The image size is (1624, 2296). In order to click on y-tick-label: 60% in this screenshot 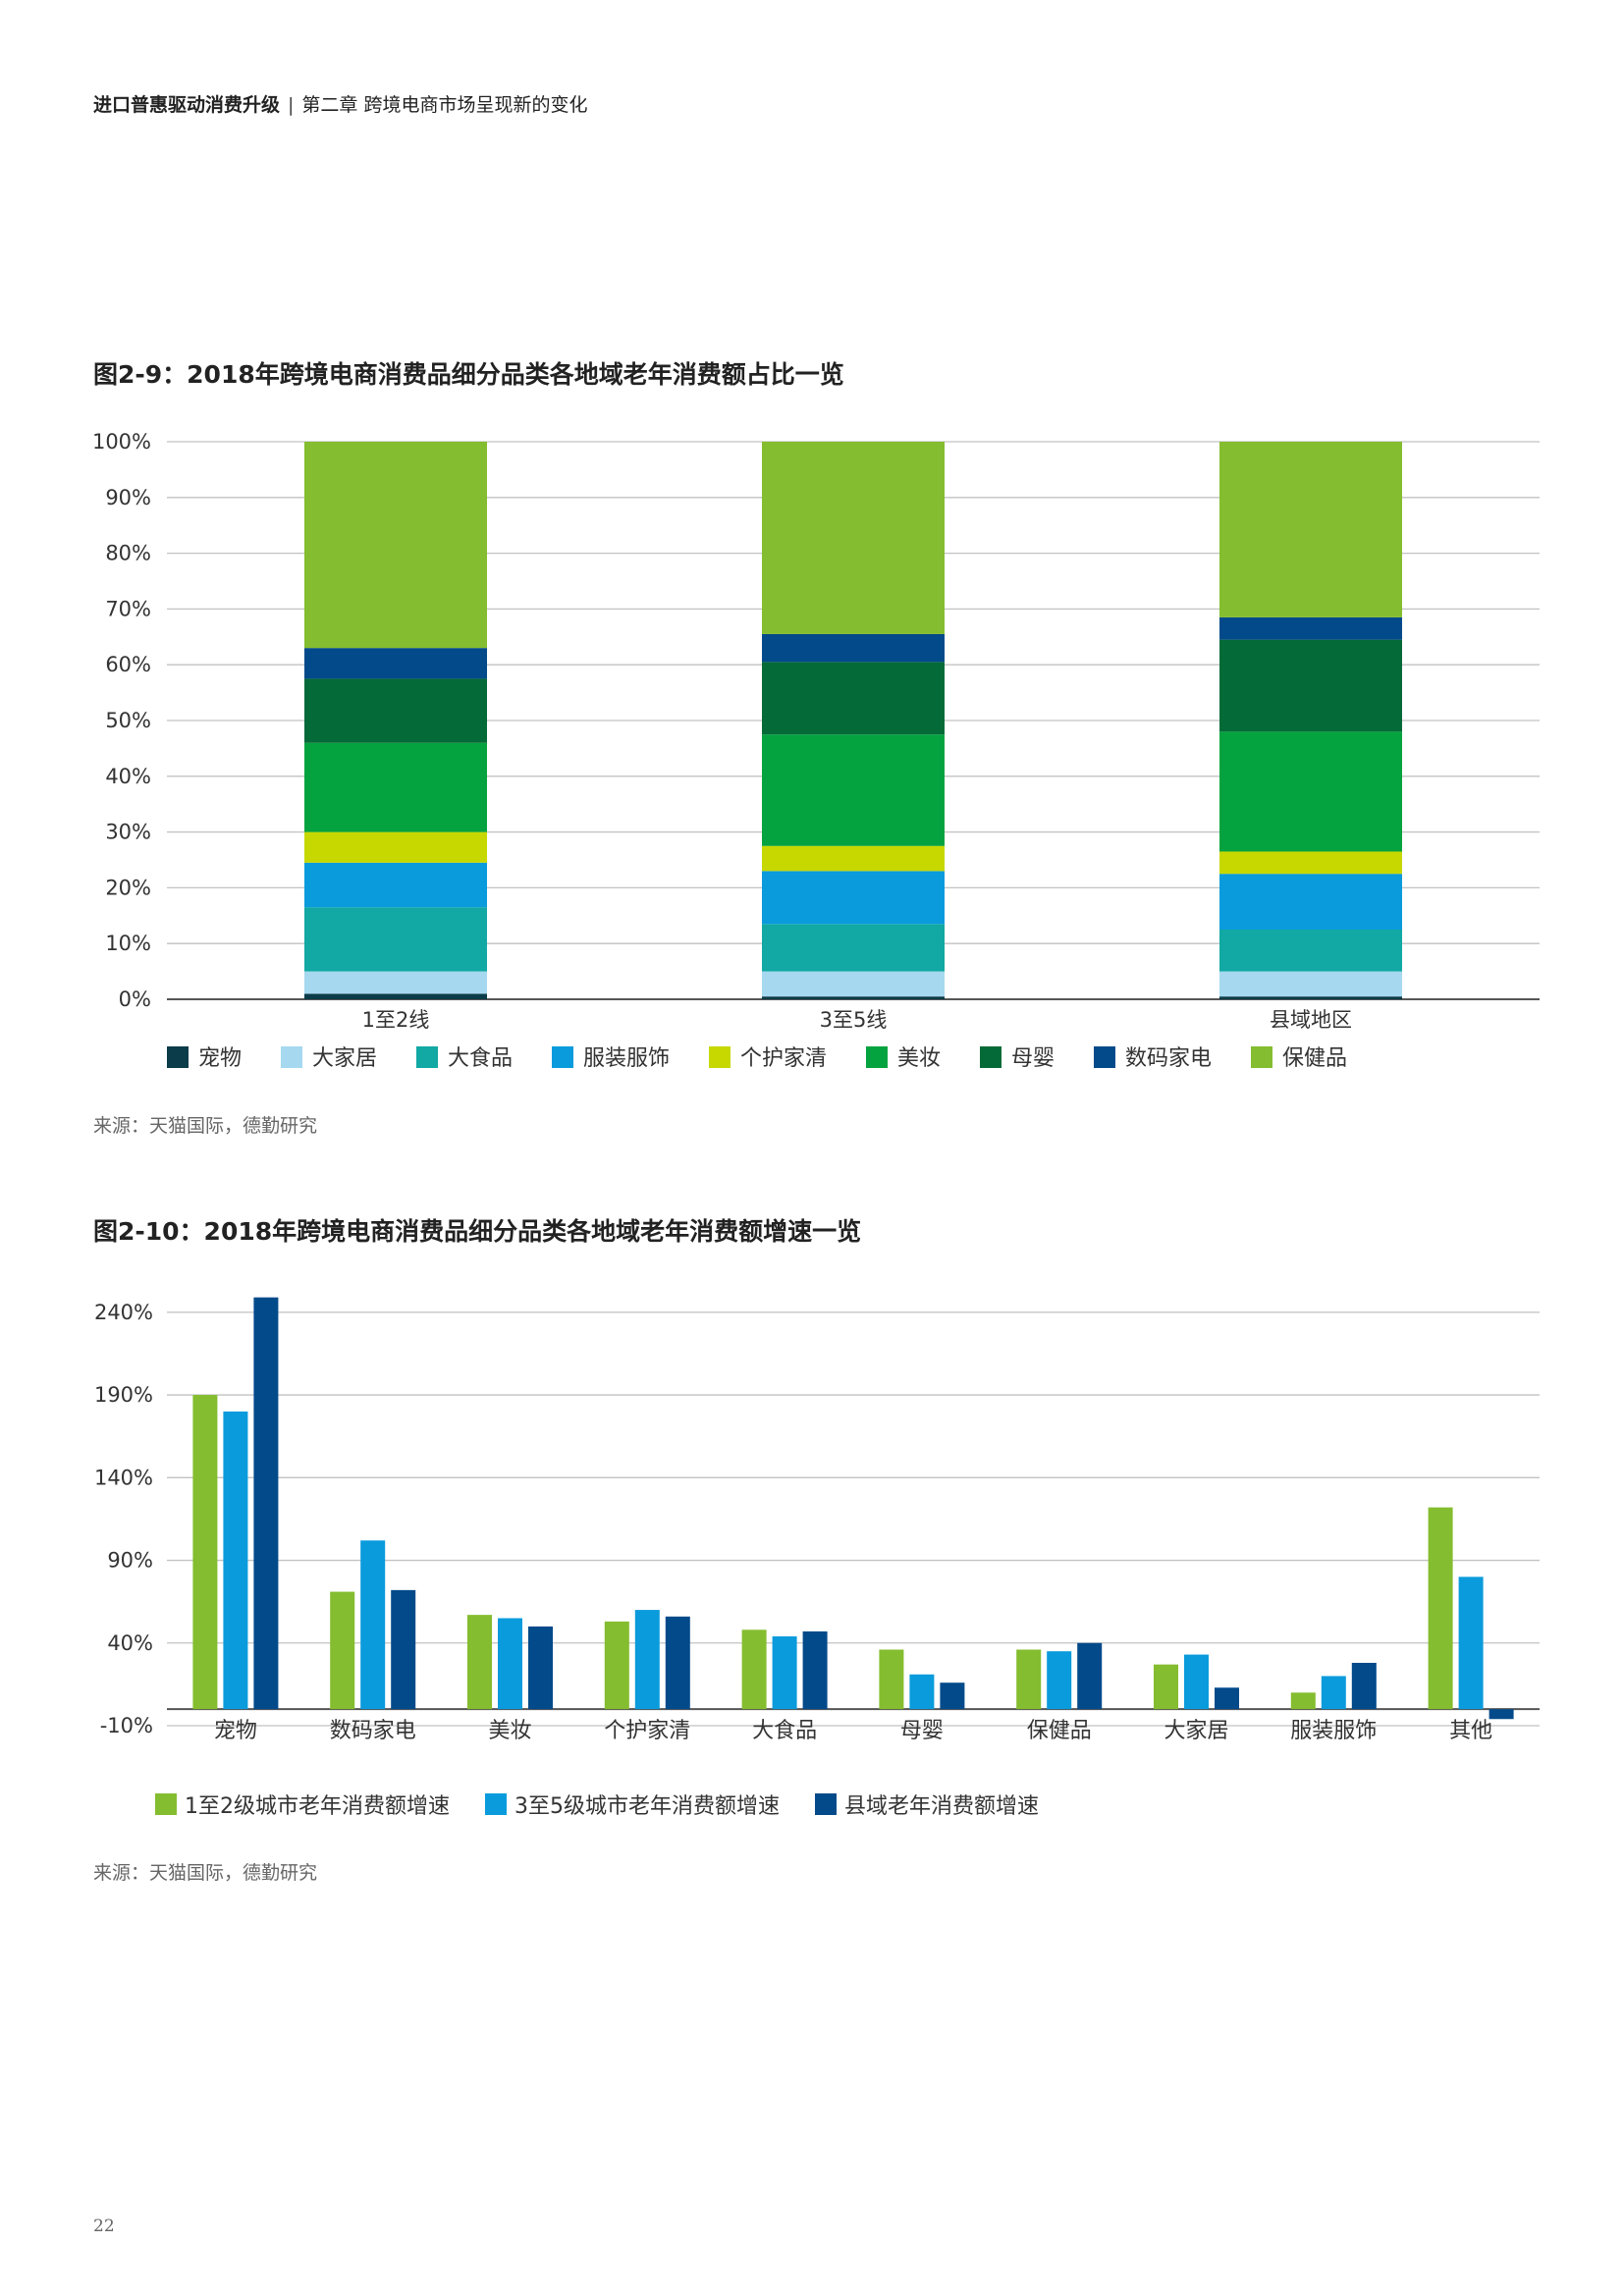, I will do `click(128, 664)`.